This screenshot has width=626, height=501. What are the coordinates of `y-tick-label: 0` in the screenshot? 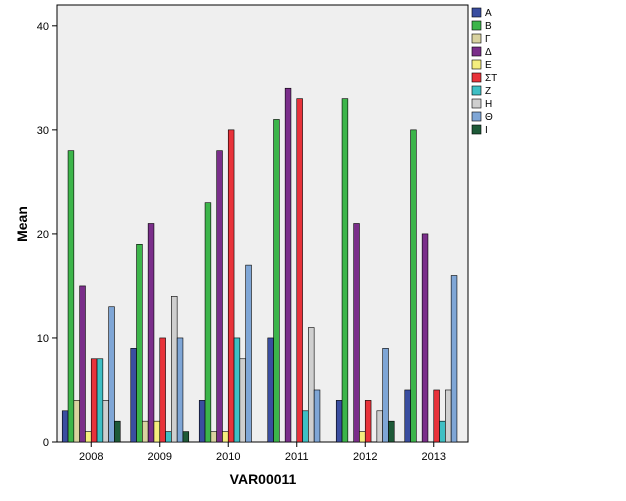 It's located at (46, 443).